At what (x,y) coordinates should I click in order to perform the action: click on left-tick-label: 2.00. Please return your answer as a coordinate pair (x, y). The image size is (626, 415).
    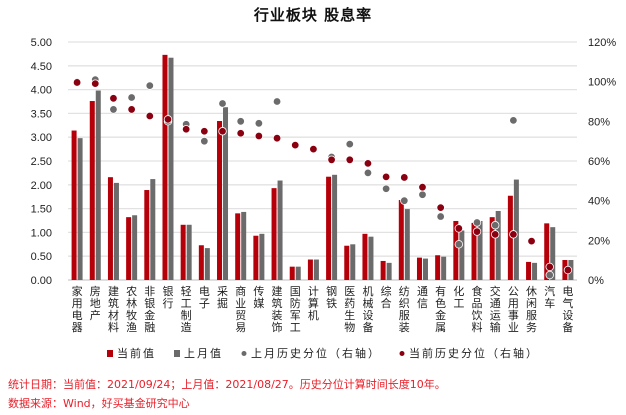
    Looking at the image, I should click on (41, 186).